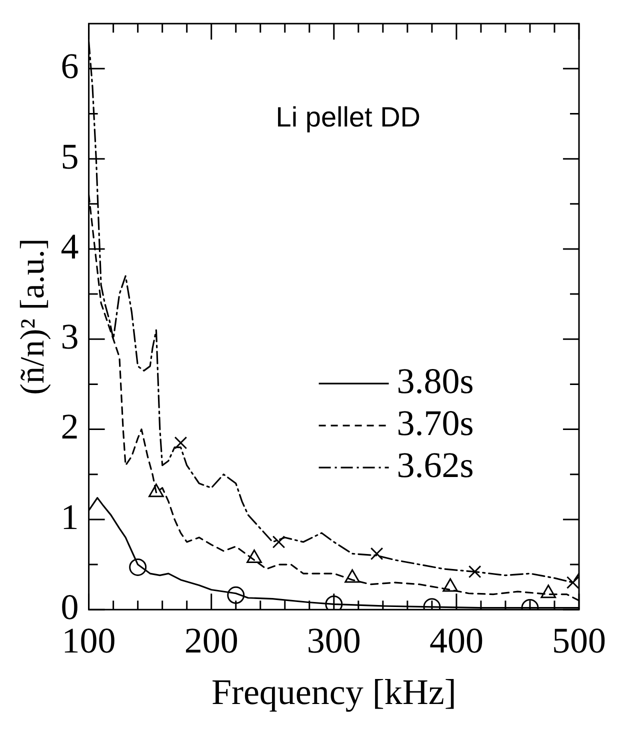  What do you see at coordinates (69, 336) in the screenshot?
I see `y-tick-label: 3` at bounding box center [69, 336].